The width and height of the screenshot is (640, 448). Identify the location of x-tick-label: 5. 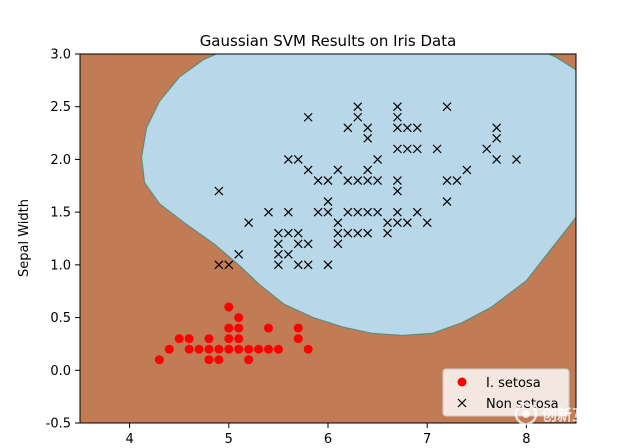
(229, 439).